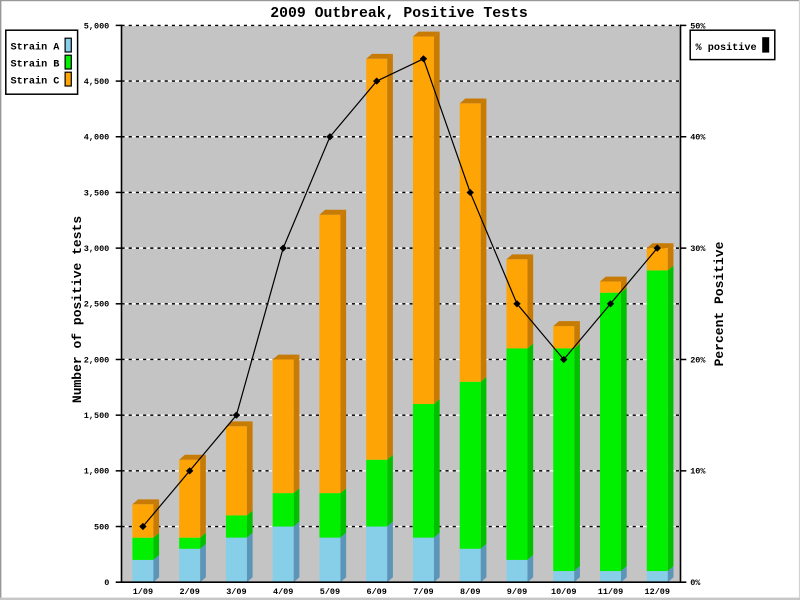 This screenshot has height=600, width=800. Describe the element at coordinates (698, 249) in the screenshot. I see `svg-text: 30%` at that location.